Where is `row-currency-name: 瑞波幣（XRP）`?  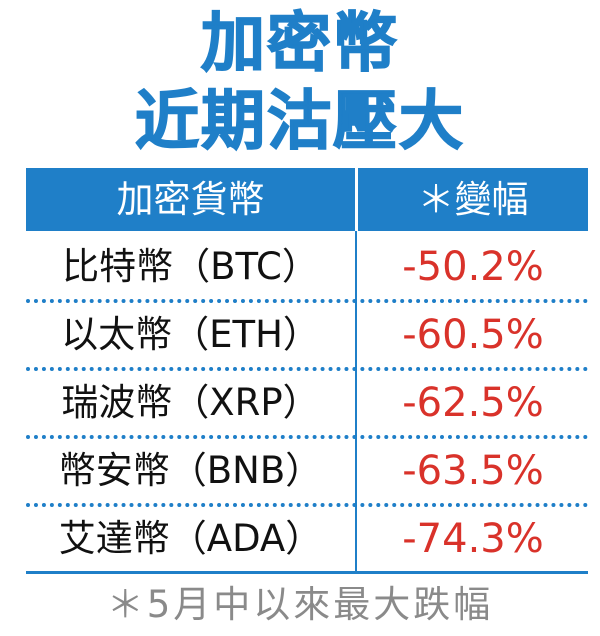
row-currency-name: 瑞波幣（XRP） is located at coordinates (190, 402).